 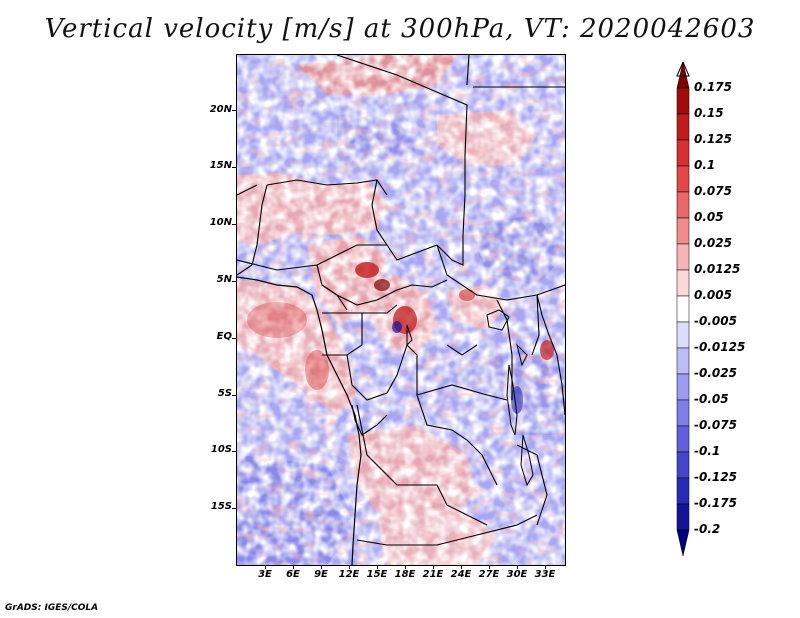 I want to click on lon-label: 27E, so click(x=489, y=574).